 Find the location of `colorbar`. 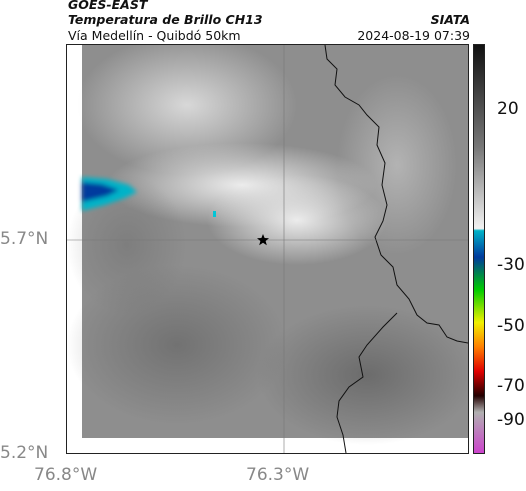

colorbar is located at coordinates (479, 249).